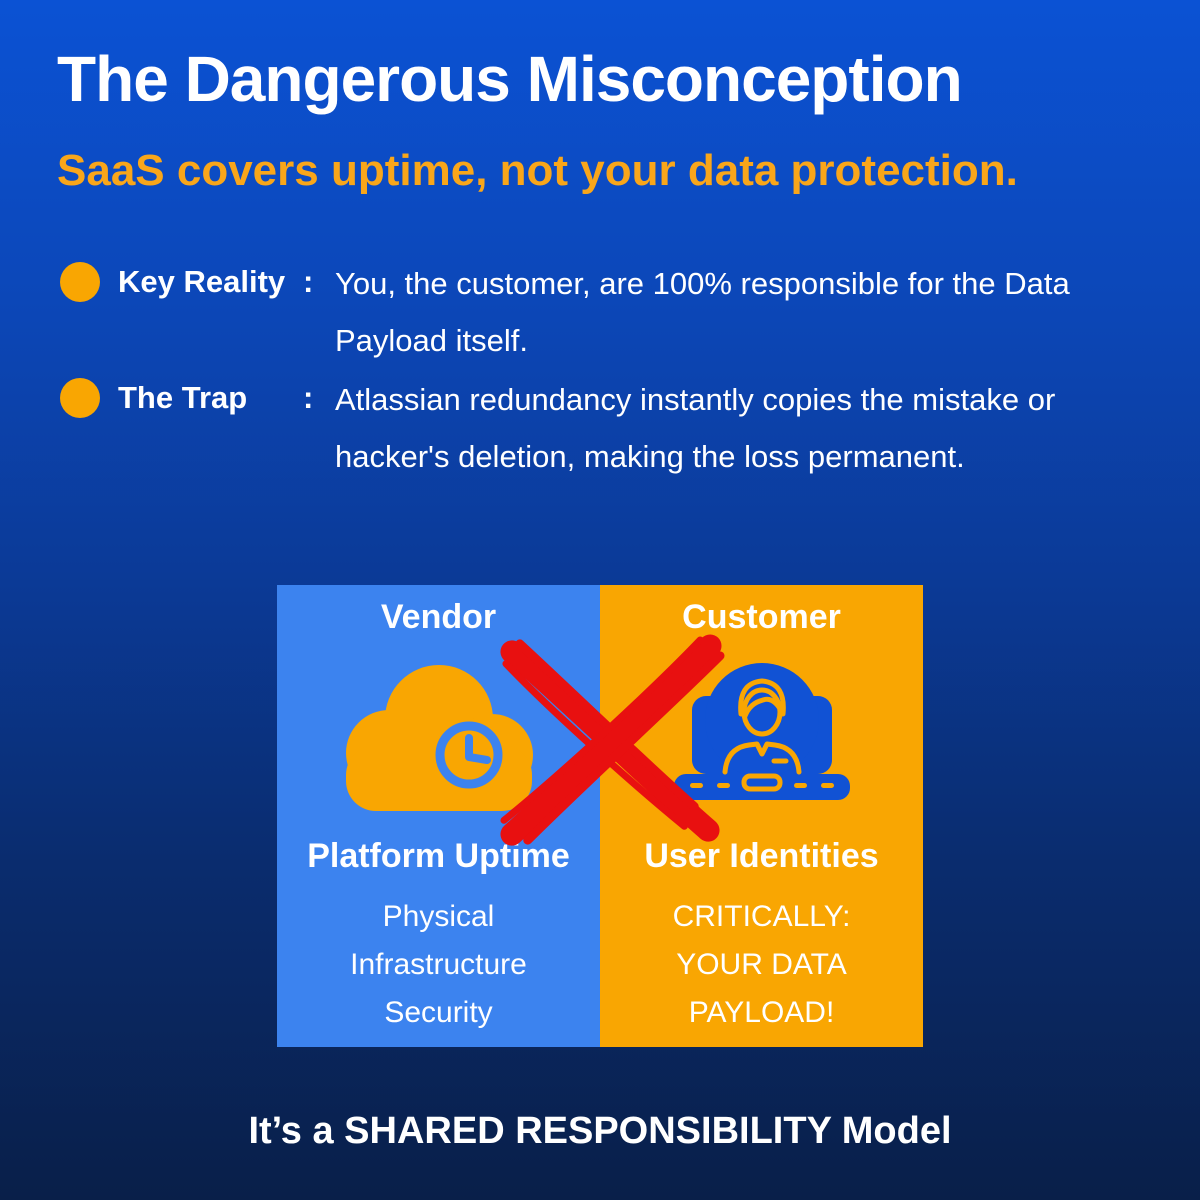 The image size is (1200, 1200). Describe the element at coordinates (438, 856) in the screenshot. I see `vendor-title: Platform Uptime` at that location.